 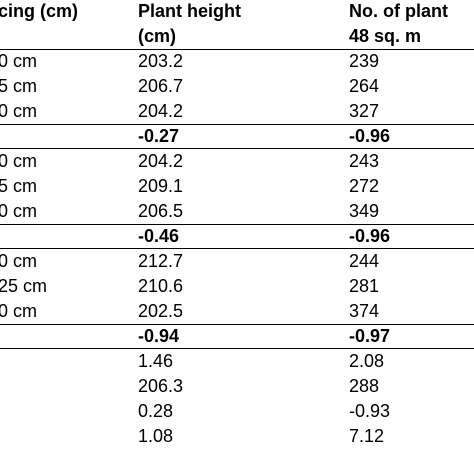 I want to click on cell-spacing: 25 cm, so click(x=24, y=286).